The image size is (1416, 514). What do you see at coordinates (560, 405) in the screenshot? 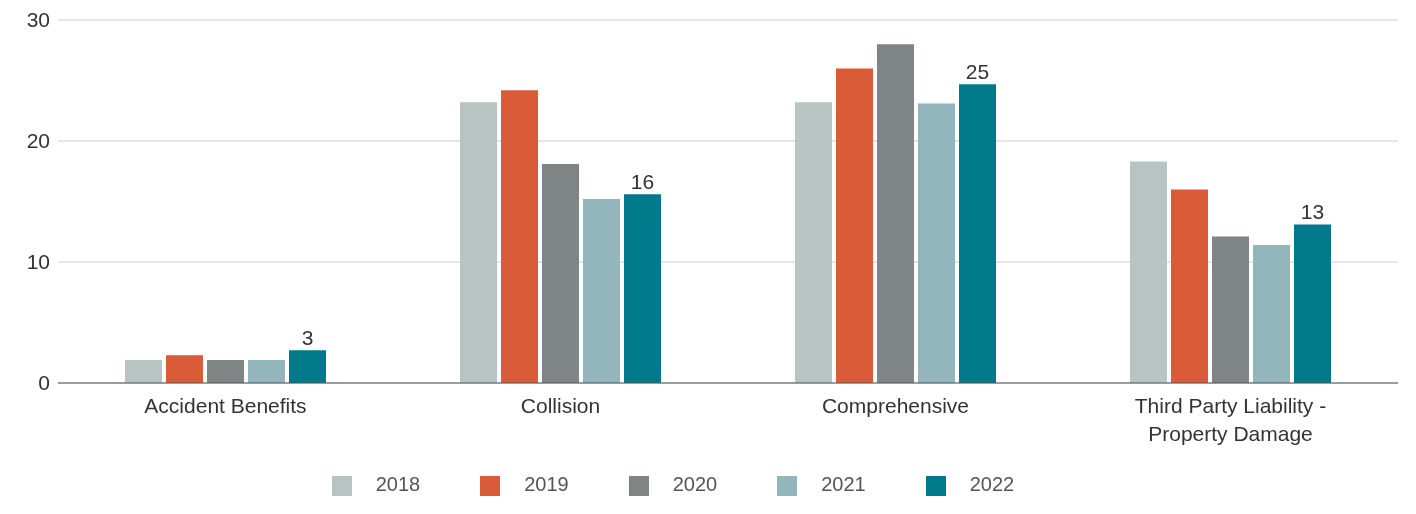
I see `x-tick-label: Collision` at bounding box center [560, 405].